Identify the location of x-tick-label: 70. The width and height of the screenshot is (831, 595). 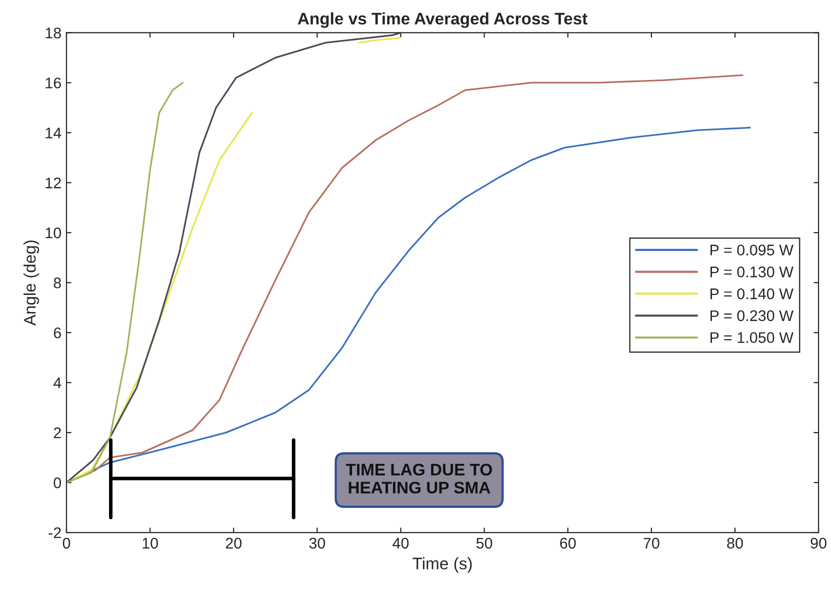
(652, 543).